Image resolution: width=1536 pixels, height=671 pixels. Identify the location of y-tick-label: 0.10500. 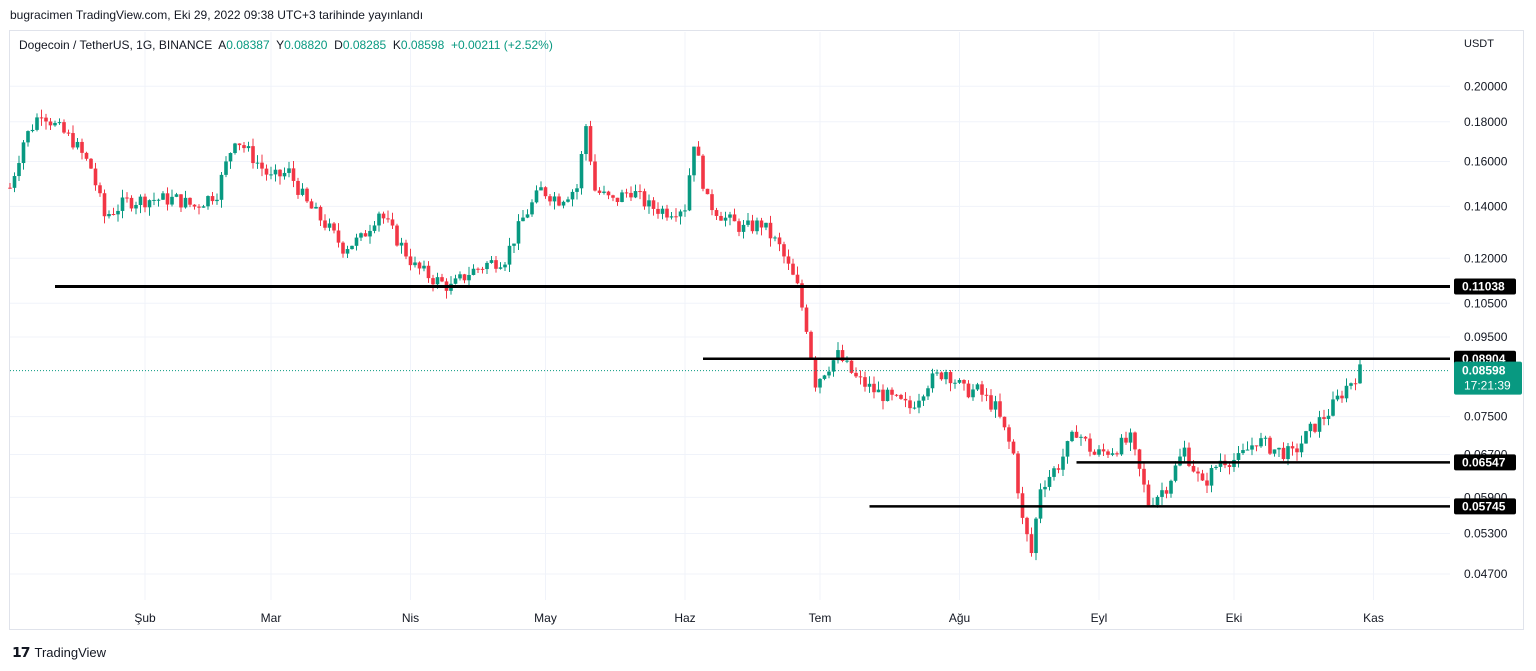
(1486, 303).